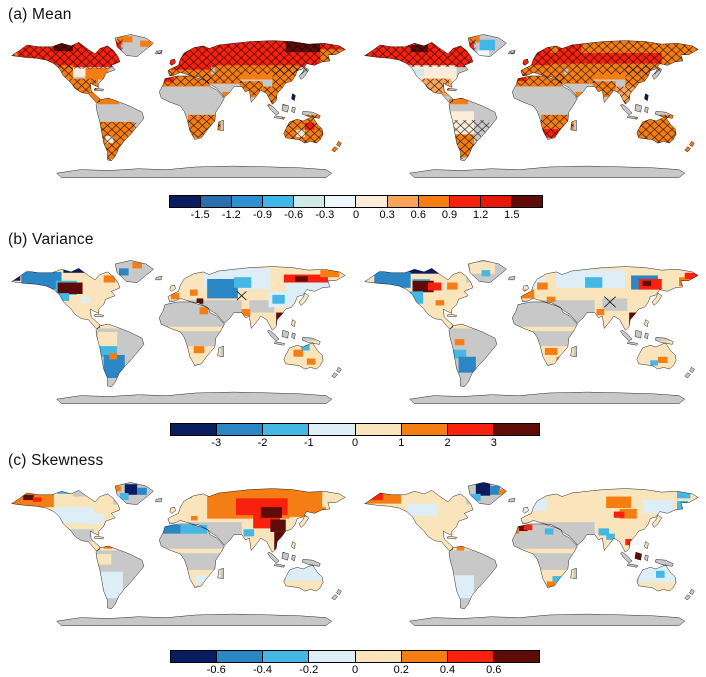 The width and height of the screenshot is (706, 677). What do you see at coordinates (231, 215) in the screenshot?
I see `colorbar-tick-label: -1.2` at bounding box center [231, 215].